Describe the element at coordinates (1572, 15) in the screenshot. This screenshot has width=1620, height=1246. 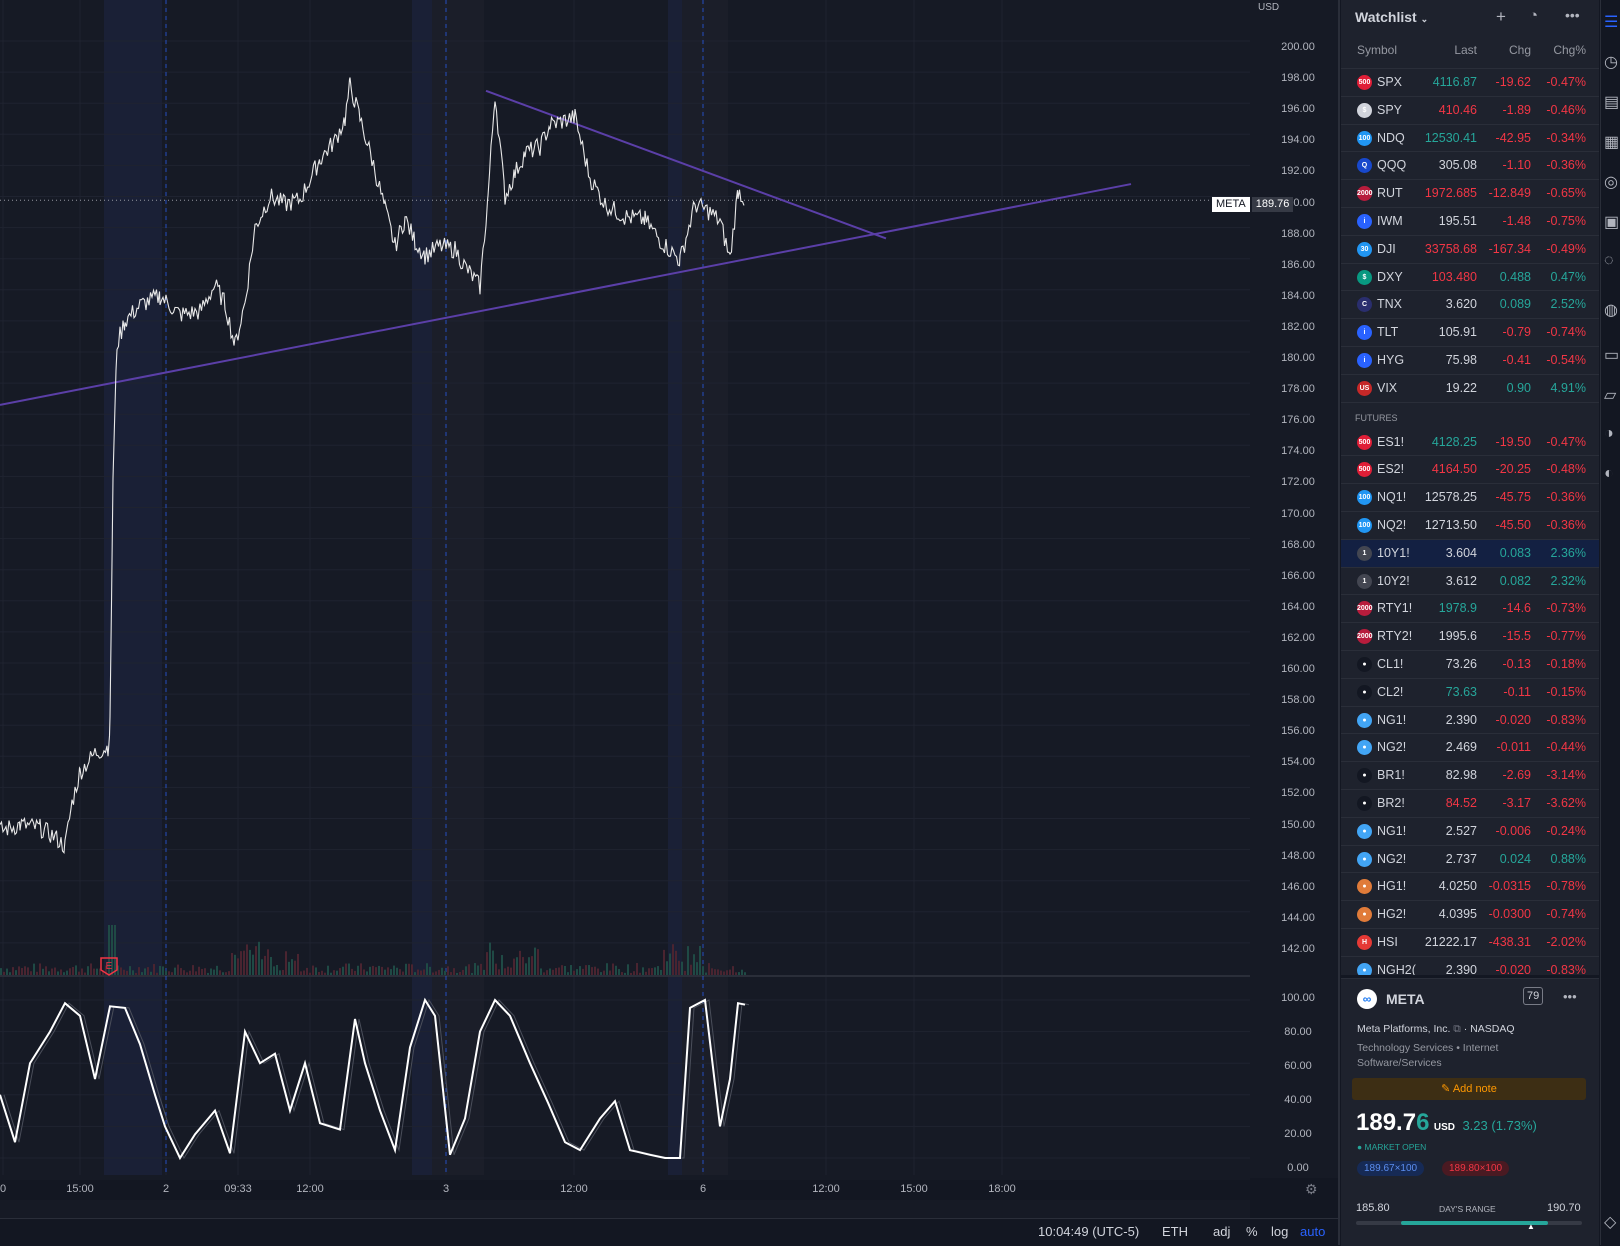
I see `more-options-icon: •••` at that location.